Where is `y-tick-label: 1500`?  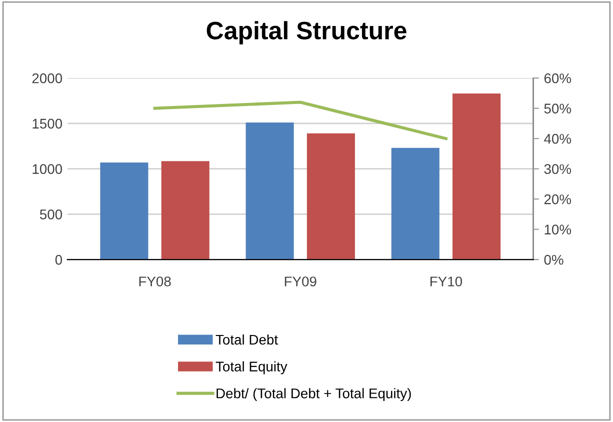
y-tick-label: 1500 is located at coordinates (47, 123).